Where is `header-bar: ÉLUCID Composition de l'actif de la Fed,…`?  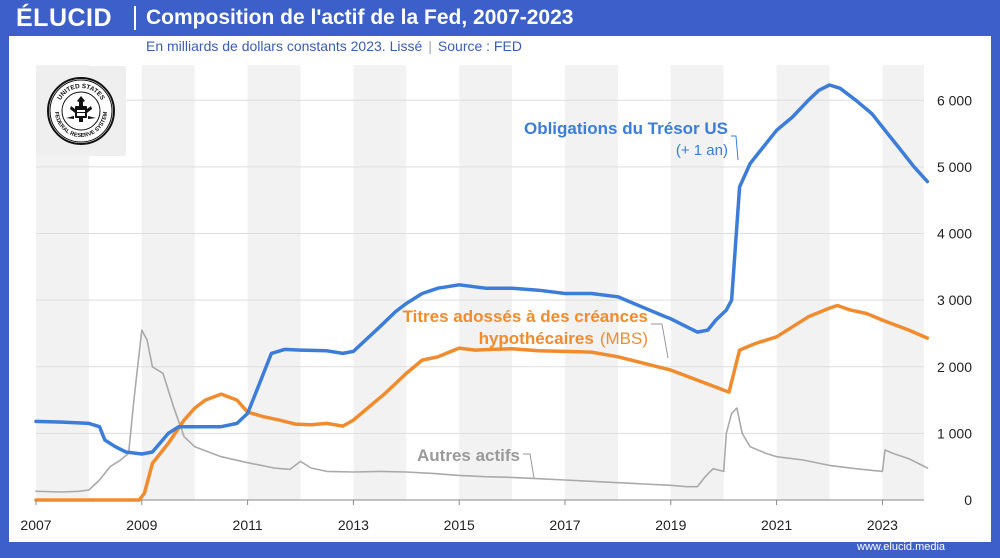 header-bar: ÉLUCID Composition de l'actif de la Fed,… is located at coordinates (500, 18).